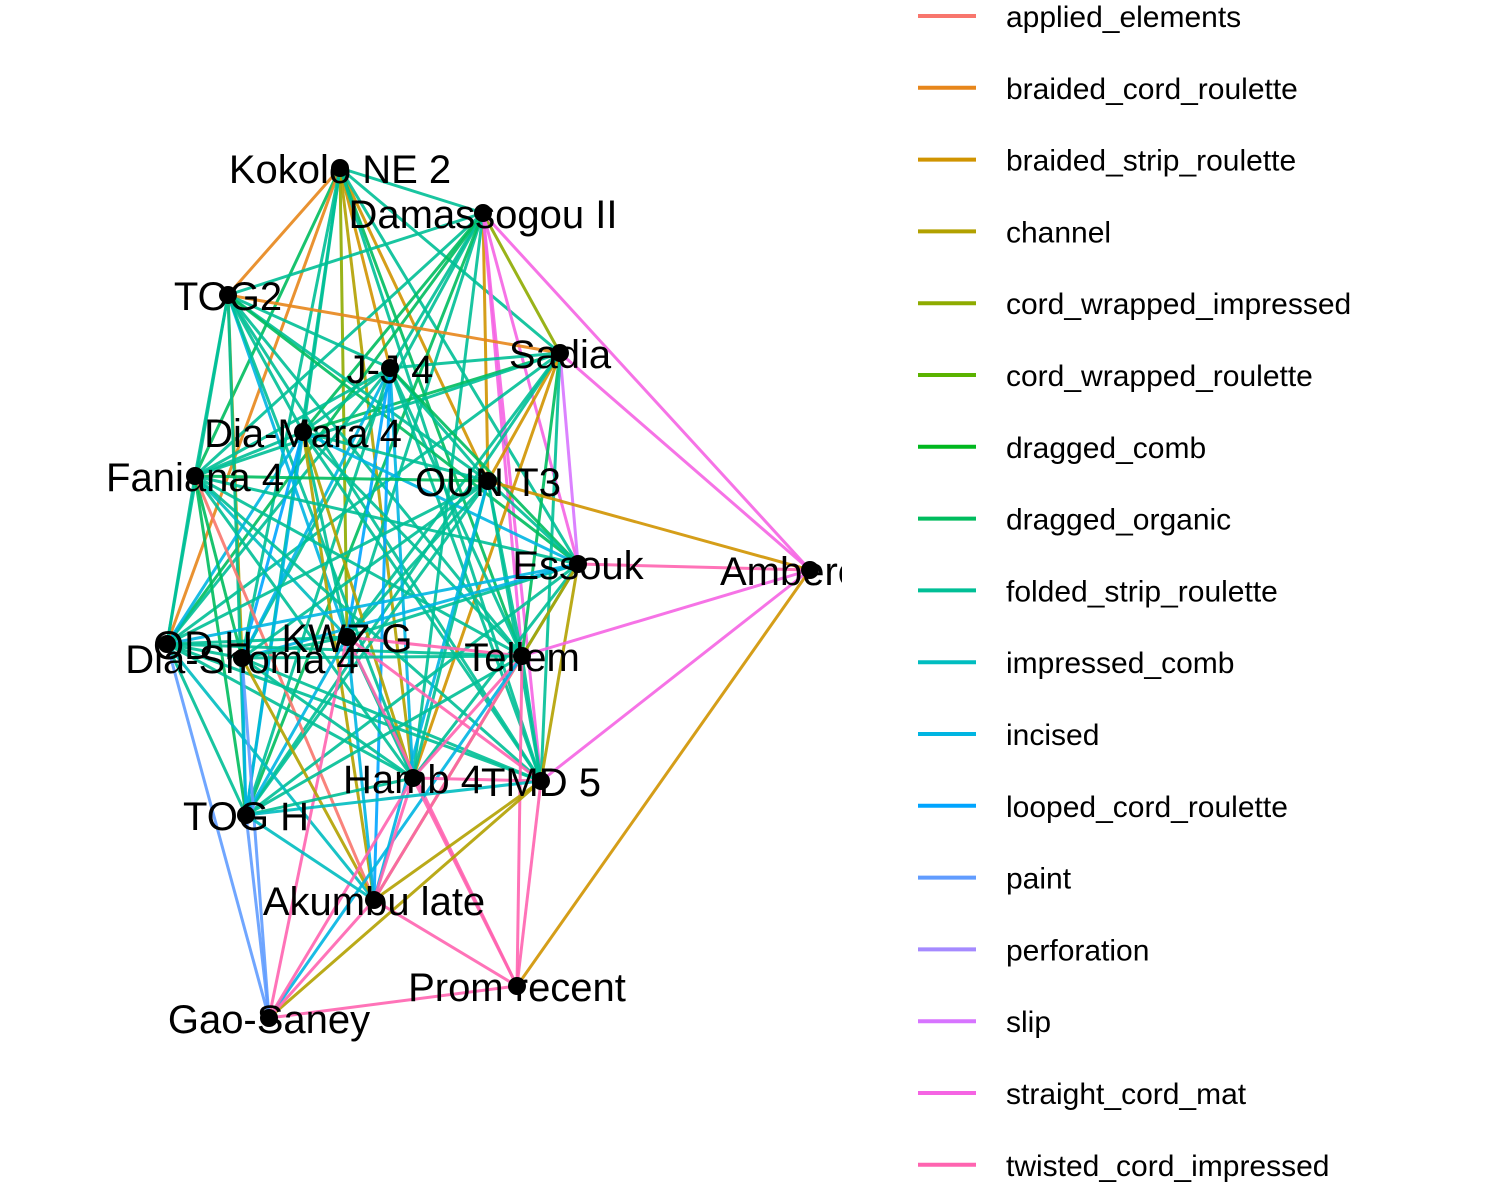  I want to click on legend-item-channel: channel, so click(1014, 232).